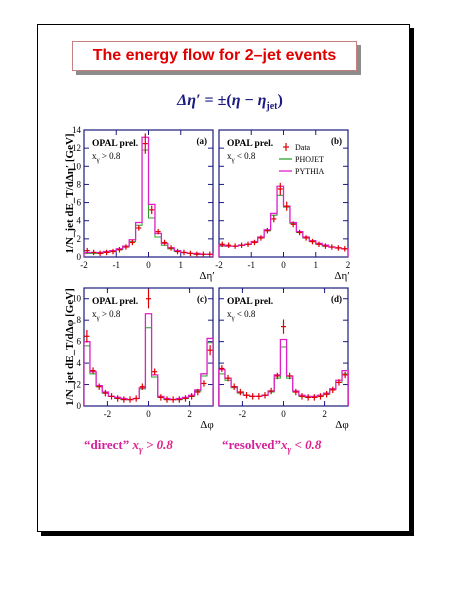 The width and height of the screenshot is (459, 594). I want to click on p1-xtick-label: 1, so click(181, 265).